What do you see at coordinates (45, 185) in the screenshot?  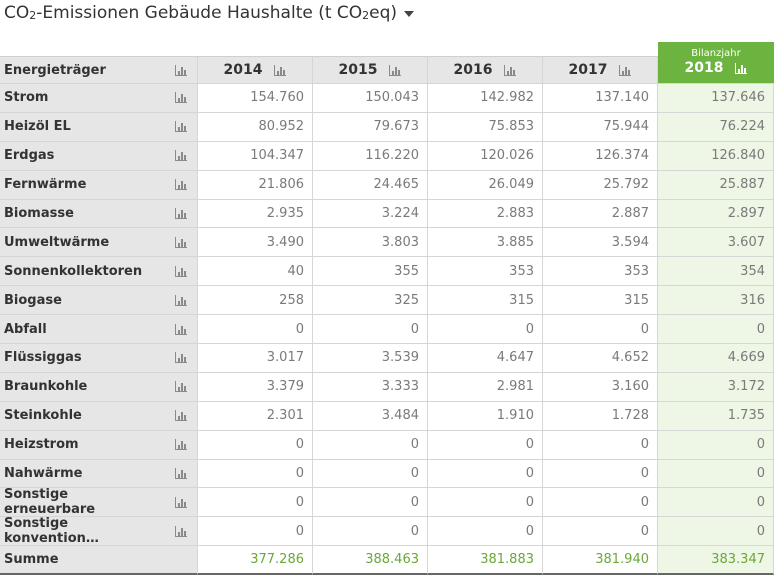 I see `row-label: Fernwärme` at bounding box center [45, 185].